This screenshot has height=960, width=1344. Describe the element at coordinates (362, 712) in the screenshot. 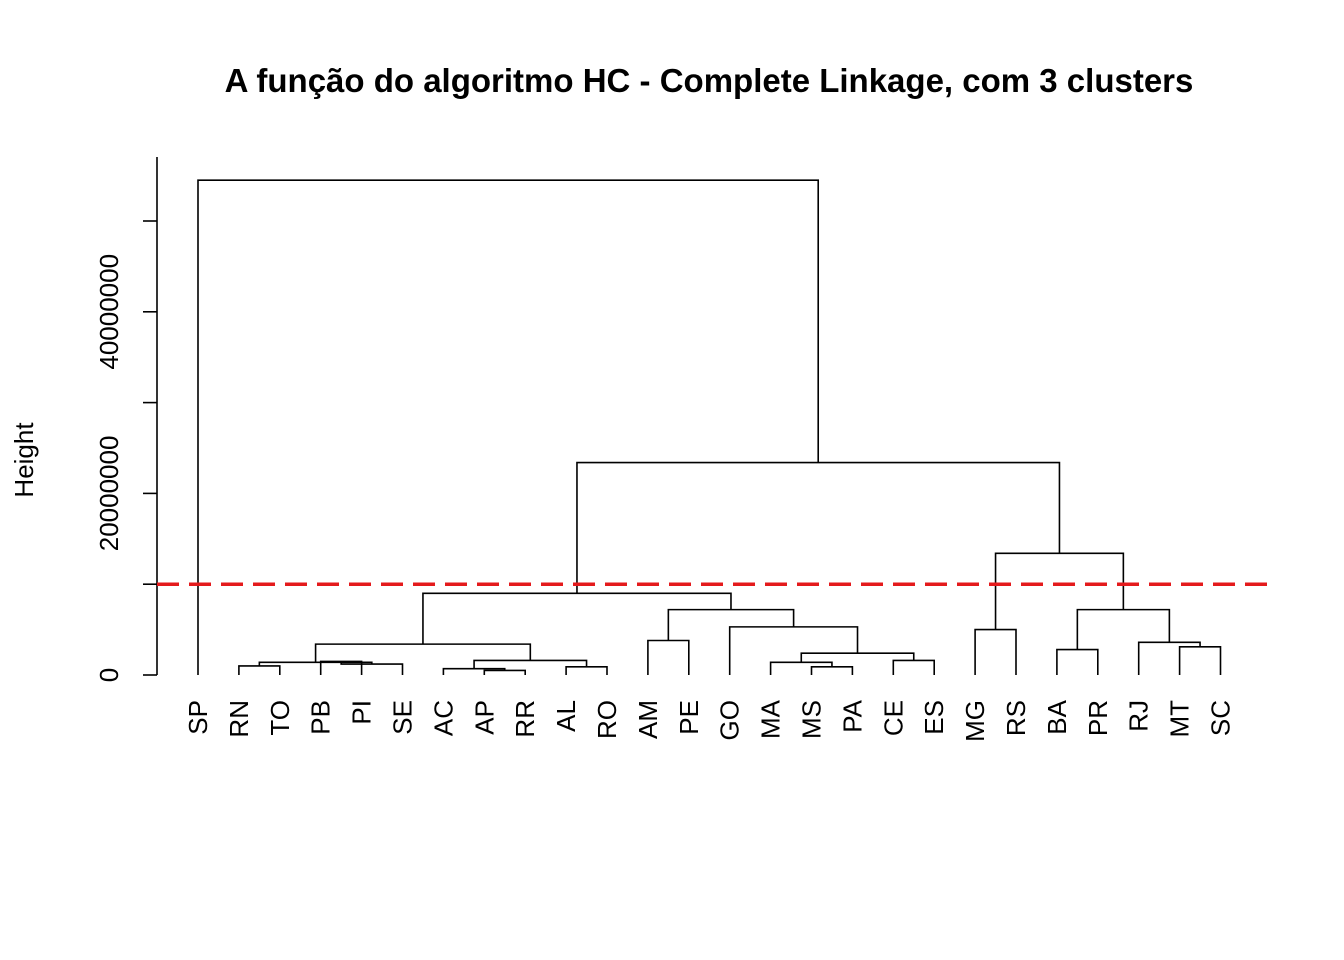

I see `leaf-label: PI` at that location.